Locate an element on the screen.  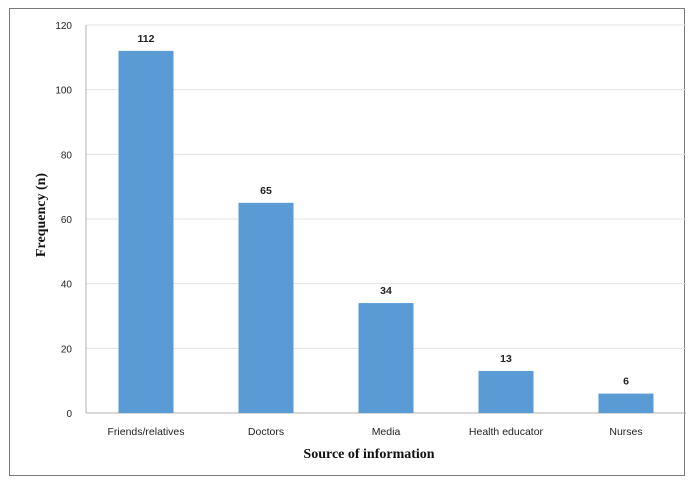
category-label: Media is located at coordinates (386, 432).